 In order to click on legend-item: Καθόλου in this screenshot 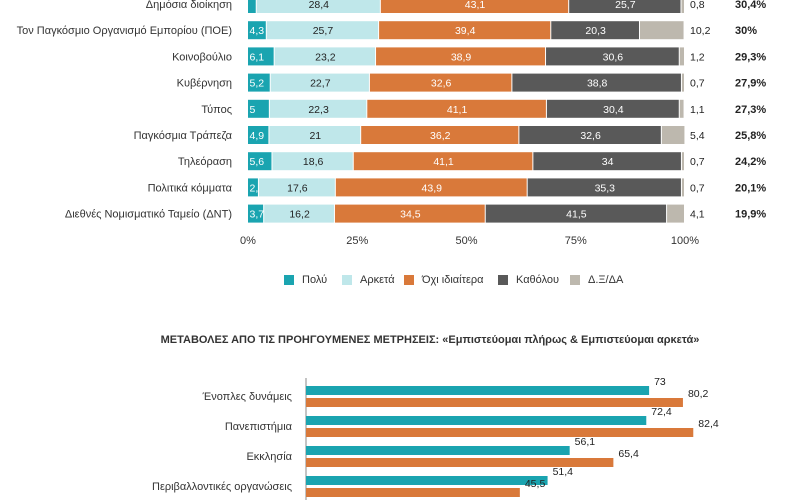, I will do `click(528, 280)`.